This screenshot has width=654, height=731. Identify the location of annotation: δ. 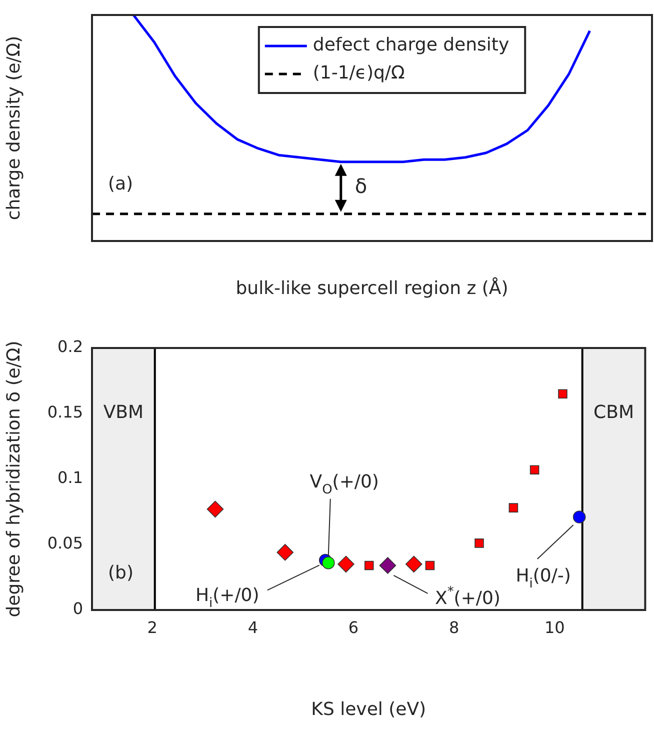
(361, 186).